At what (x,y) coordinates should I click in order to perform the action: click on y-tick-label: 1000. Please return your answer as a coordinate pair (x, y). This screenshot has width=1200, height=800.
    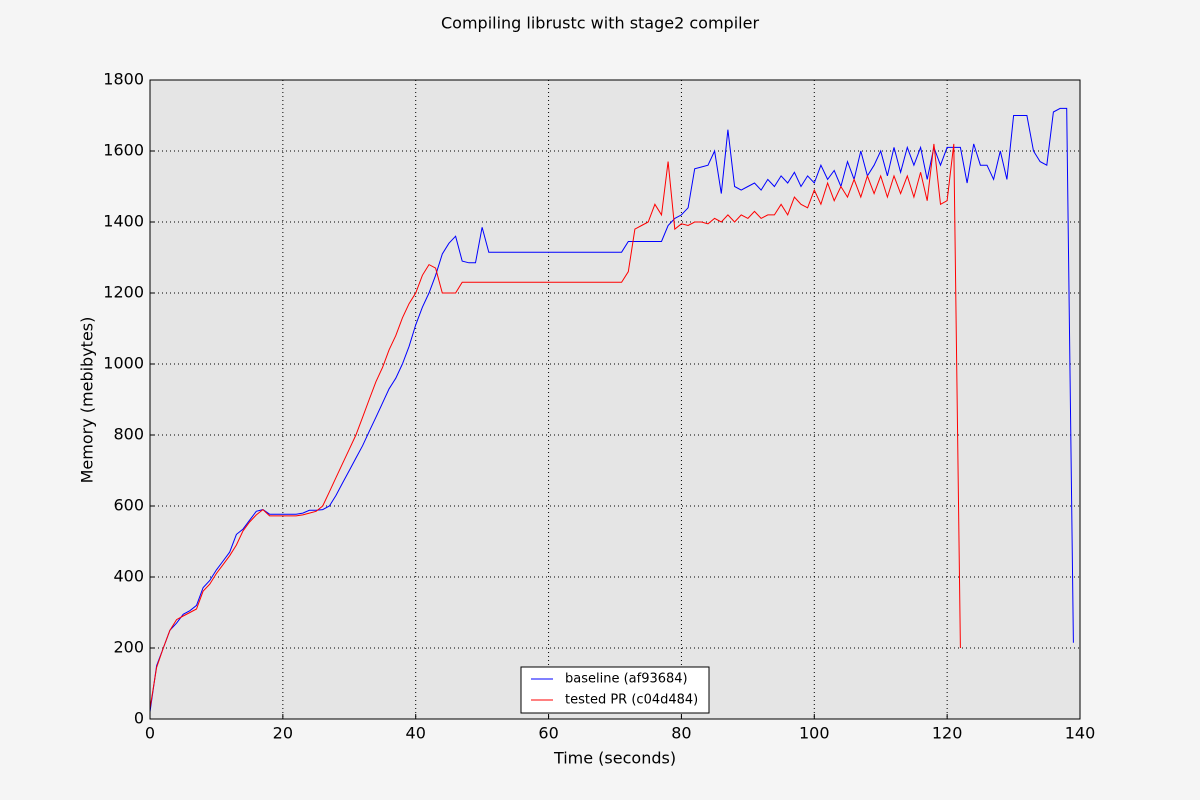
    Looking at the image, I should click on (123, 363).